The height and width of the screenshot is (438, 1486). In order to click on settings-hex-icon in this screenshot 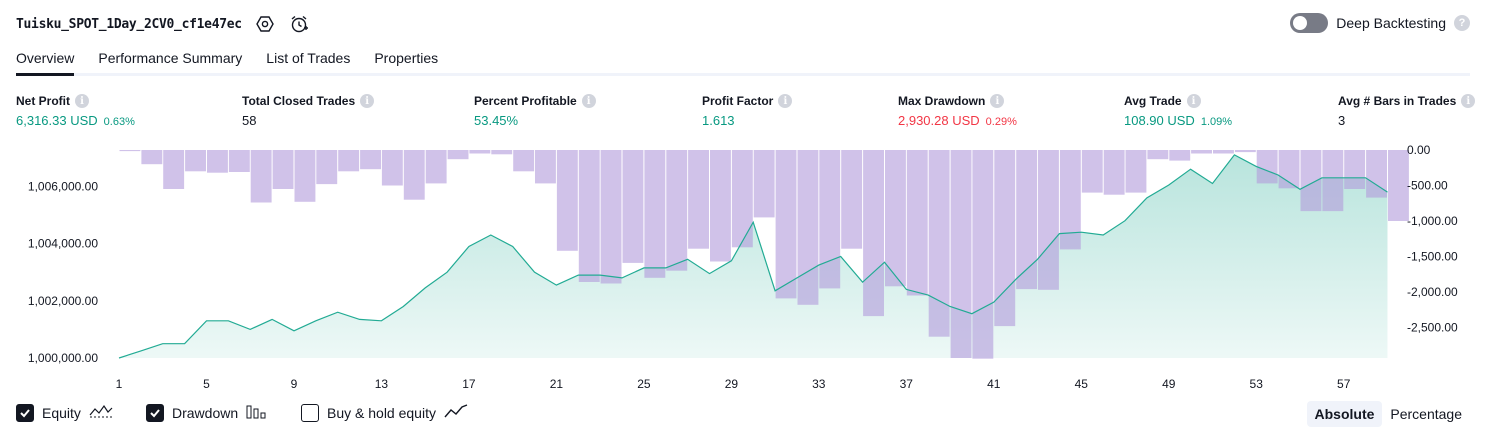, I will do `click(265, 24)`.